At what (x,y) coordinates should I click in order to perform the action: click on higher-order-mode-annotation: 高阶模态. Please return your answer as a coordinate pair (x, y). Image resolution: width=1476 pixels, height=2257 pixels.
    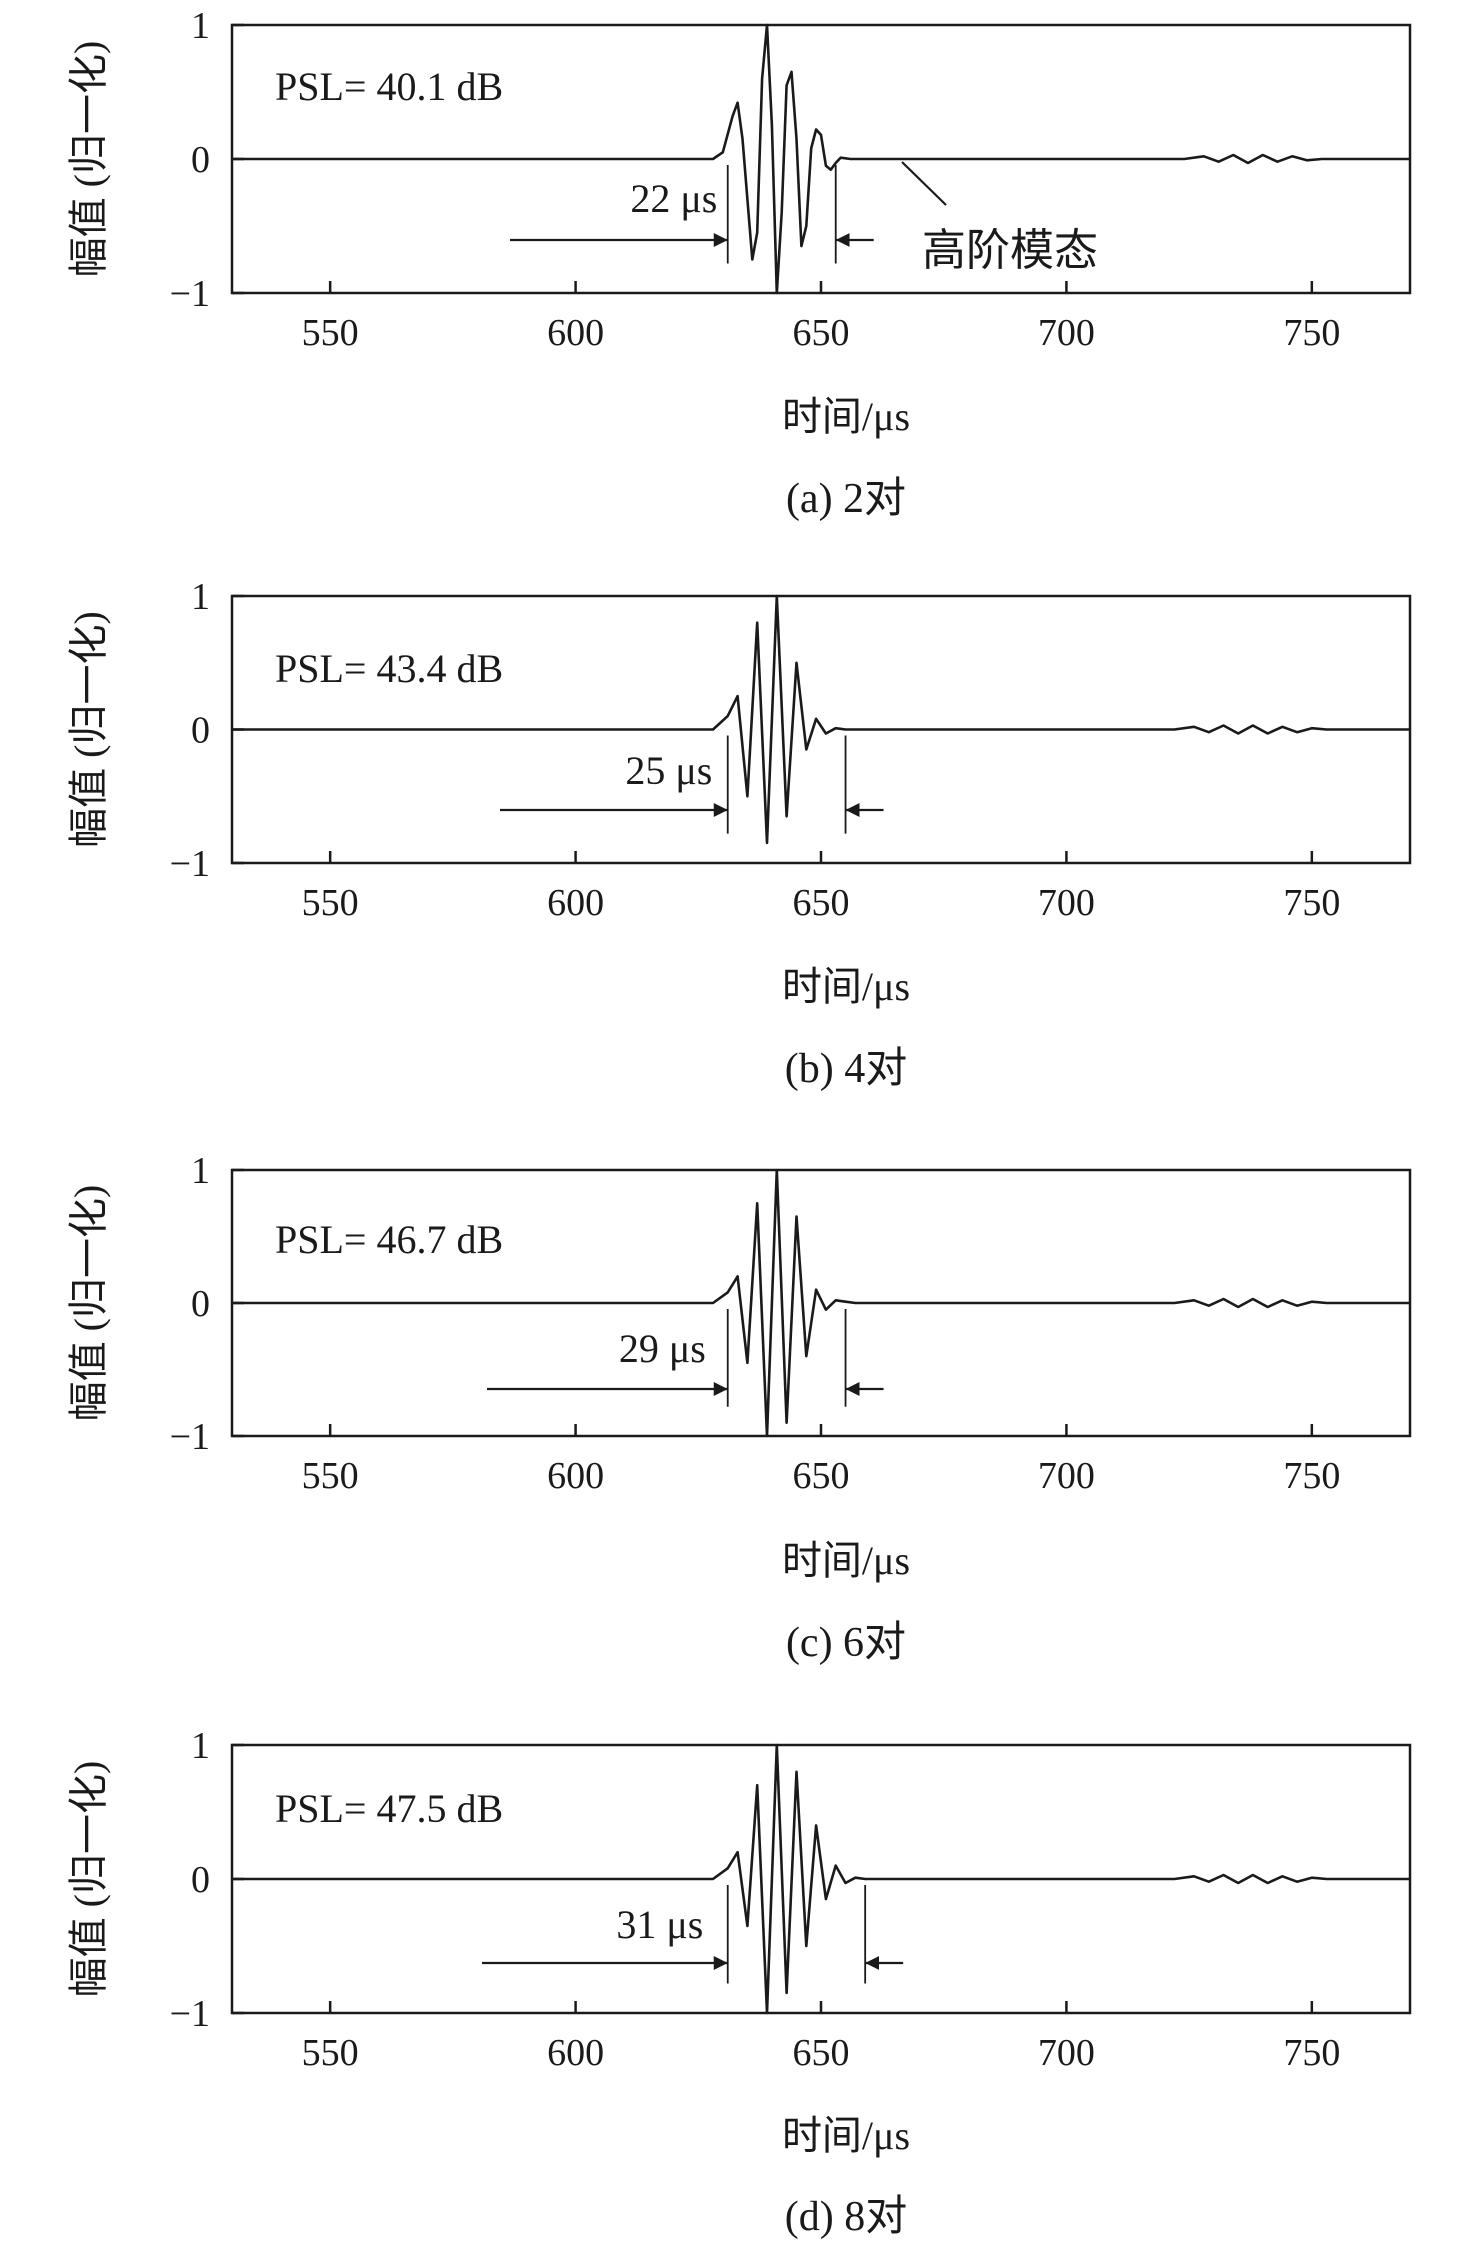
    Looking at the image, I should click on (1010, 250).